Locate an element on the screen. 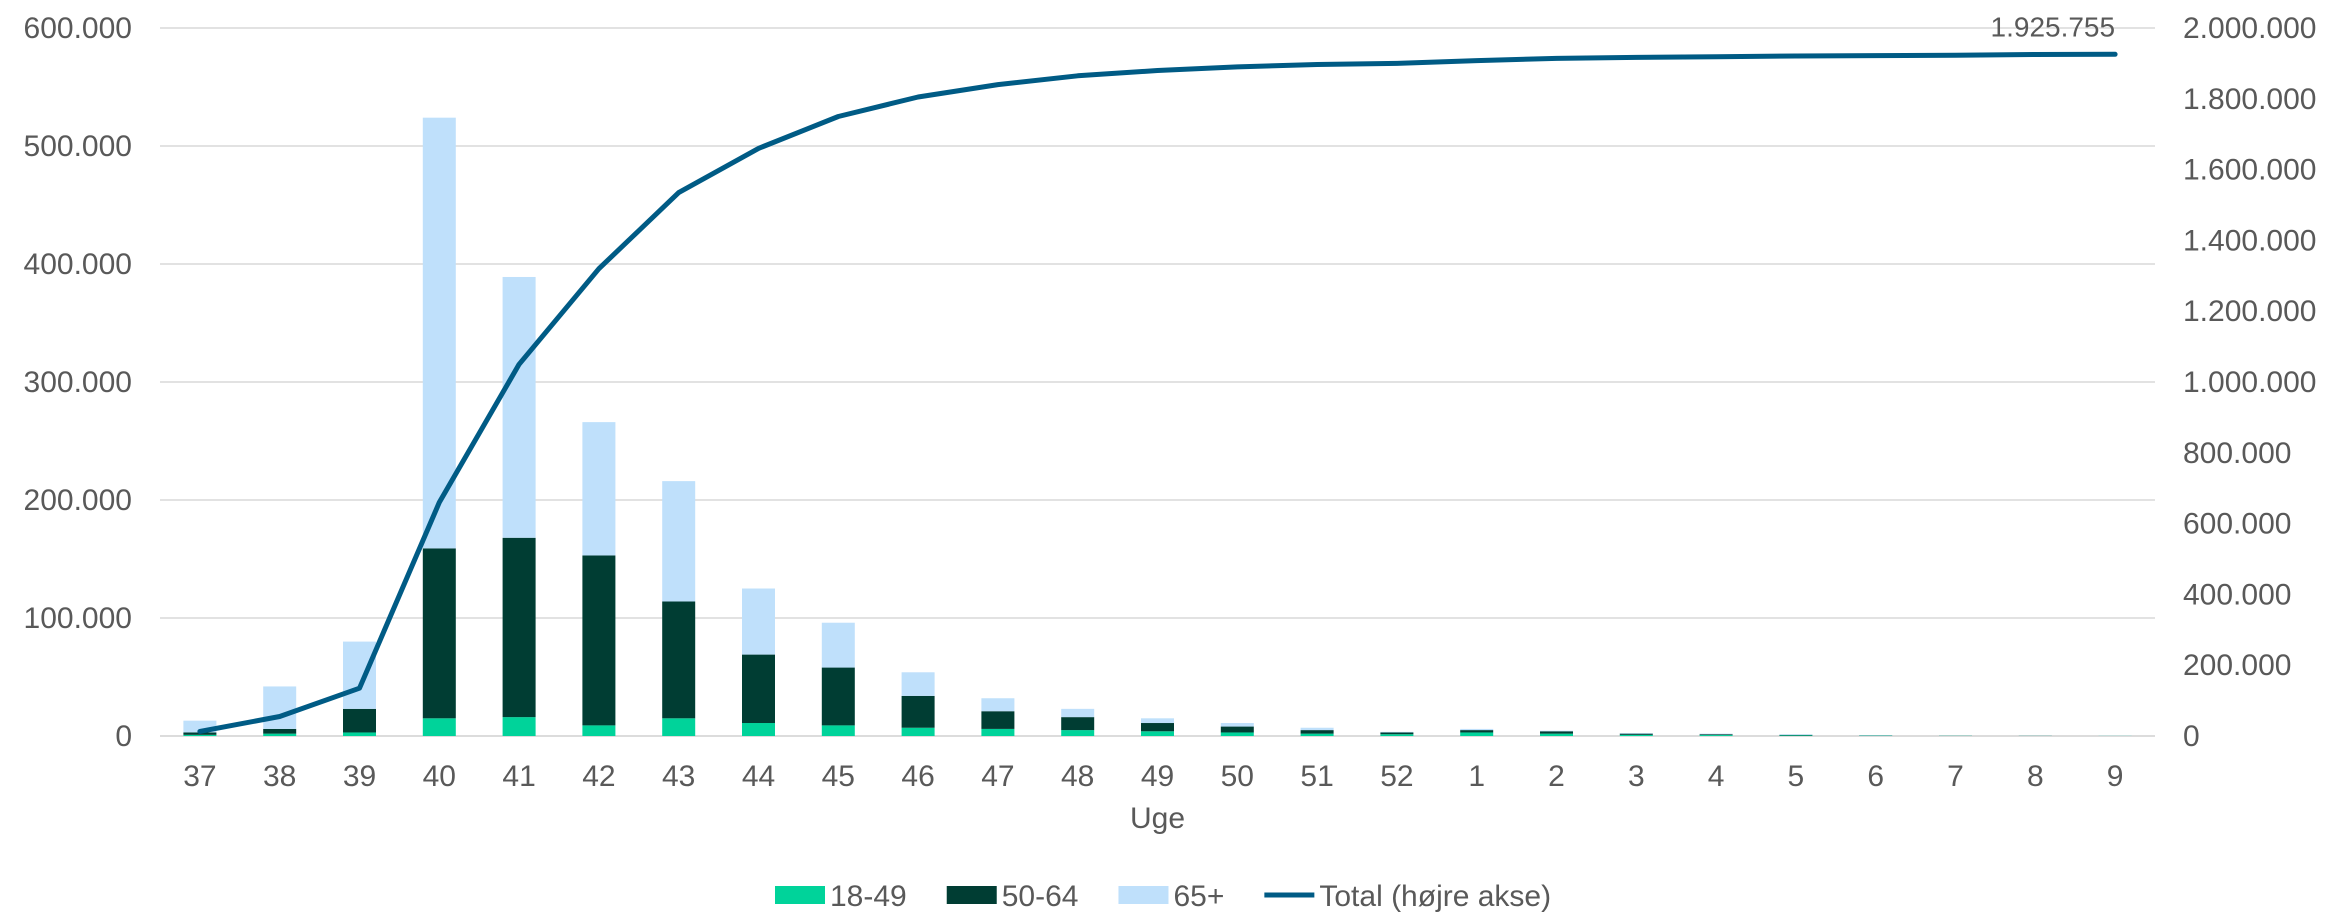 The height and width of the screenshot is (913, 2331). x-tick-label: 52 is located at coordinates (1396, 776).